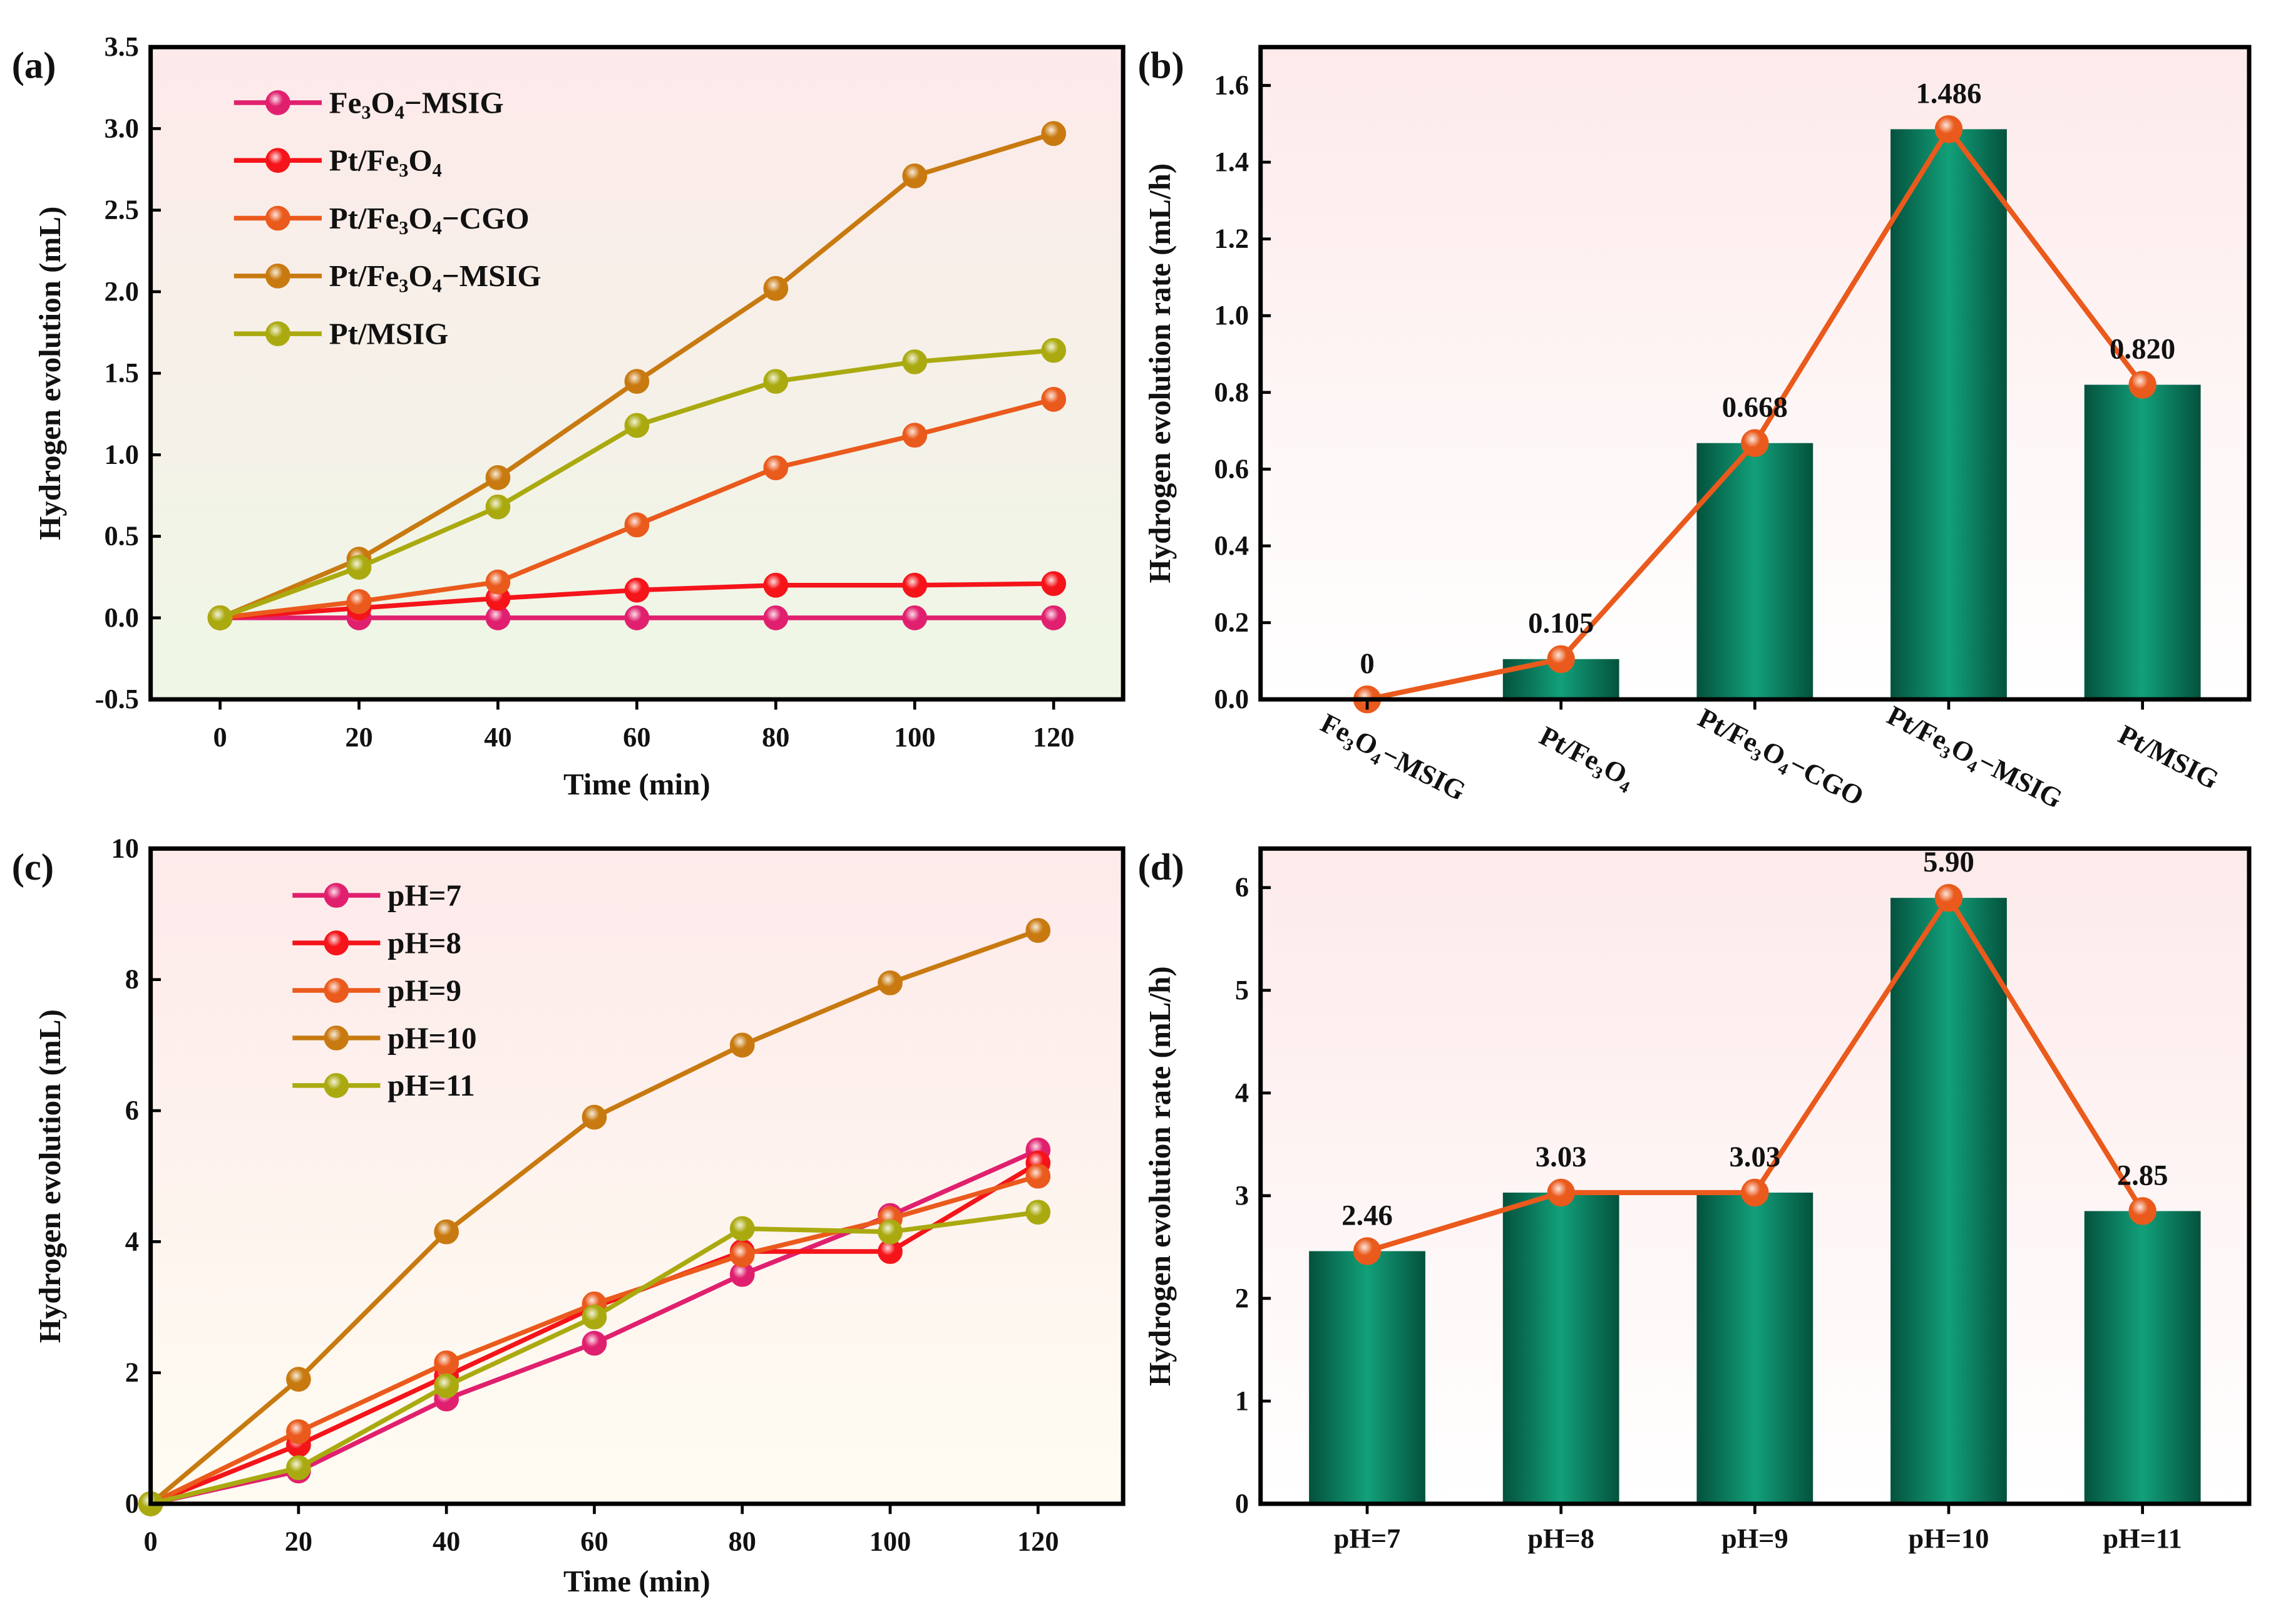 This screenshot has height=1624, width=2293. Describe the element at coordinates (1755, 1157) in the screenshot. I see `data-label: 3.03` at that location.